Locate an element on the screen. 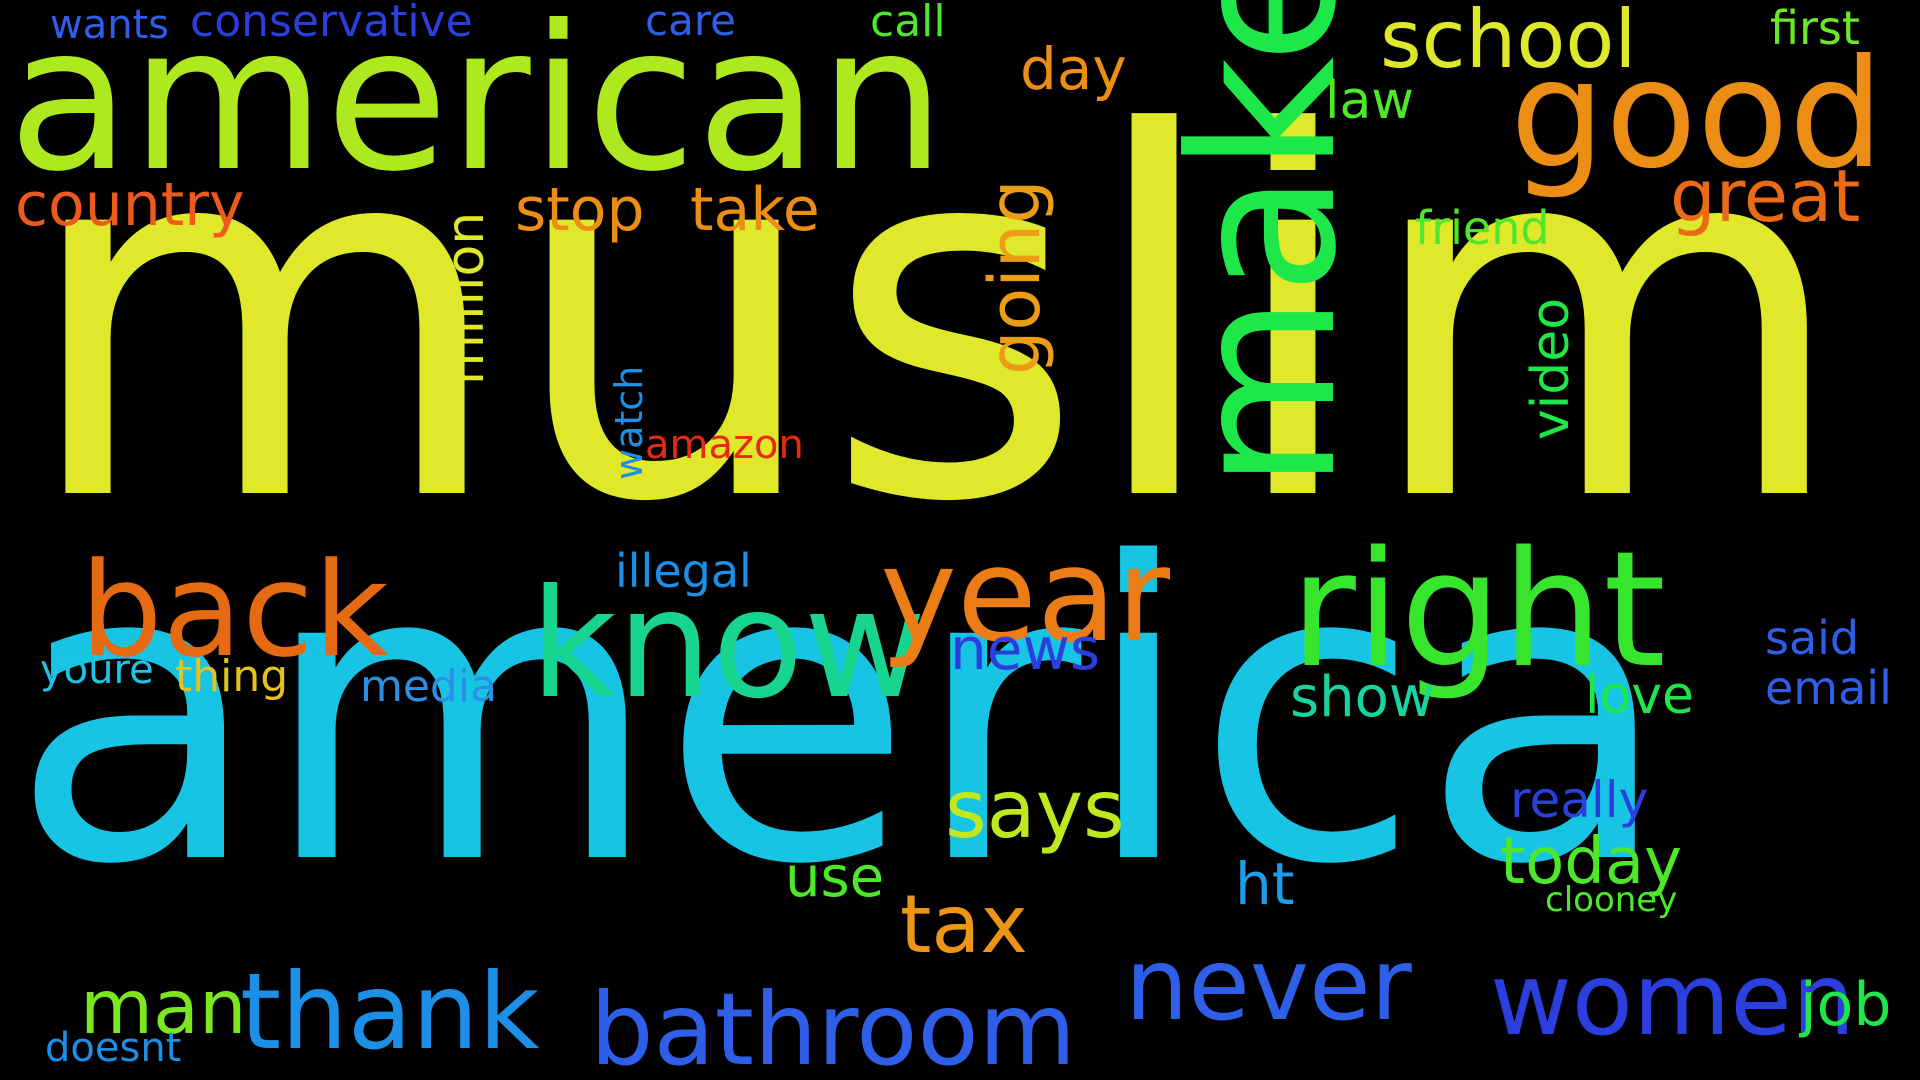  cloud-word: illegal is located at coordinates (683, 571).